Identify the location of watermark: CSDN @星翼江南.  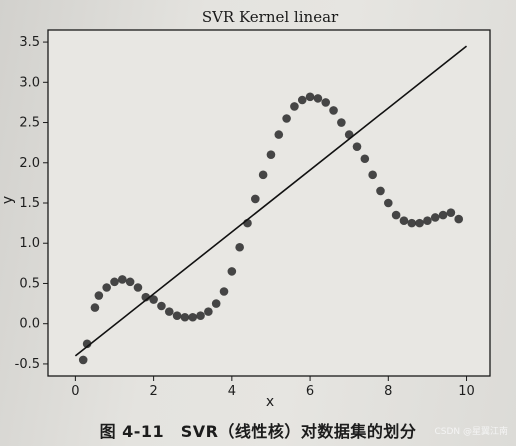
(471, 432).